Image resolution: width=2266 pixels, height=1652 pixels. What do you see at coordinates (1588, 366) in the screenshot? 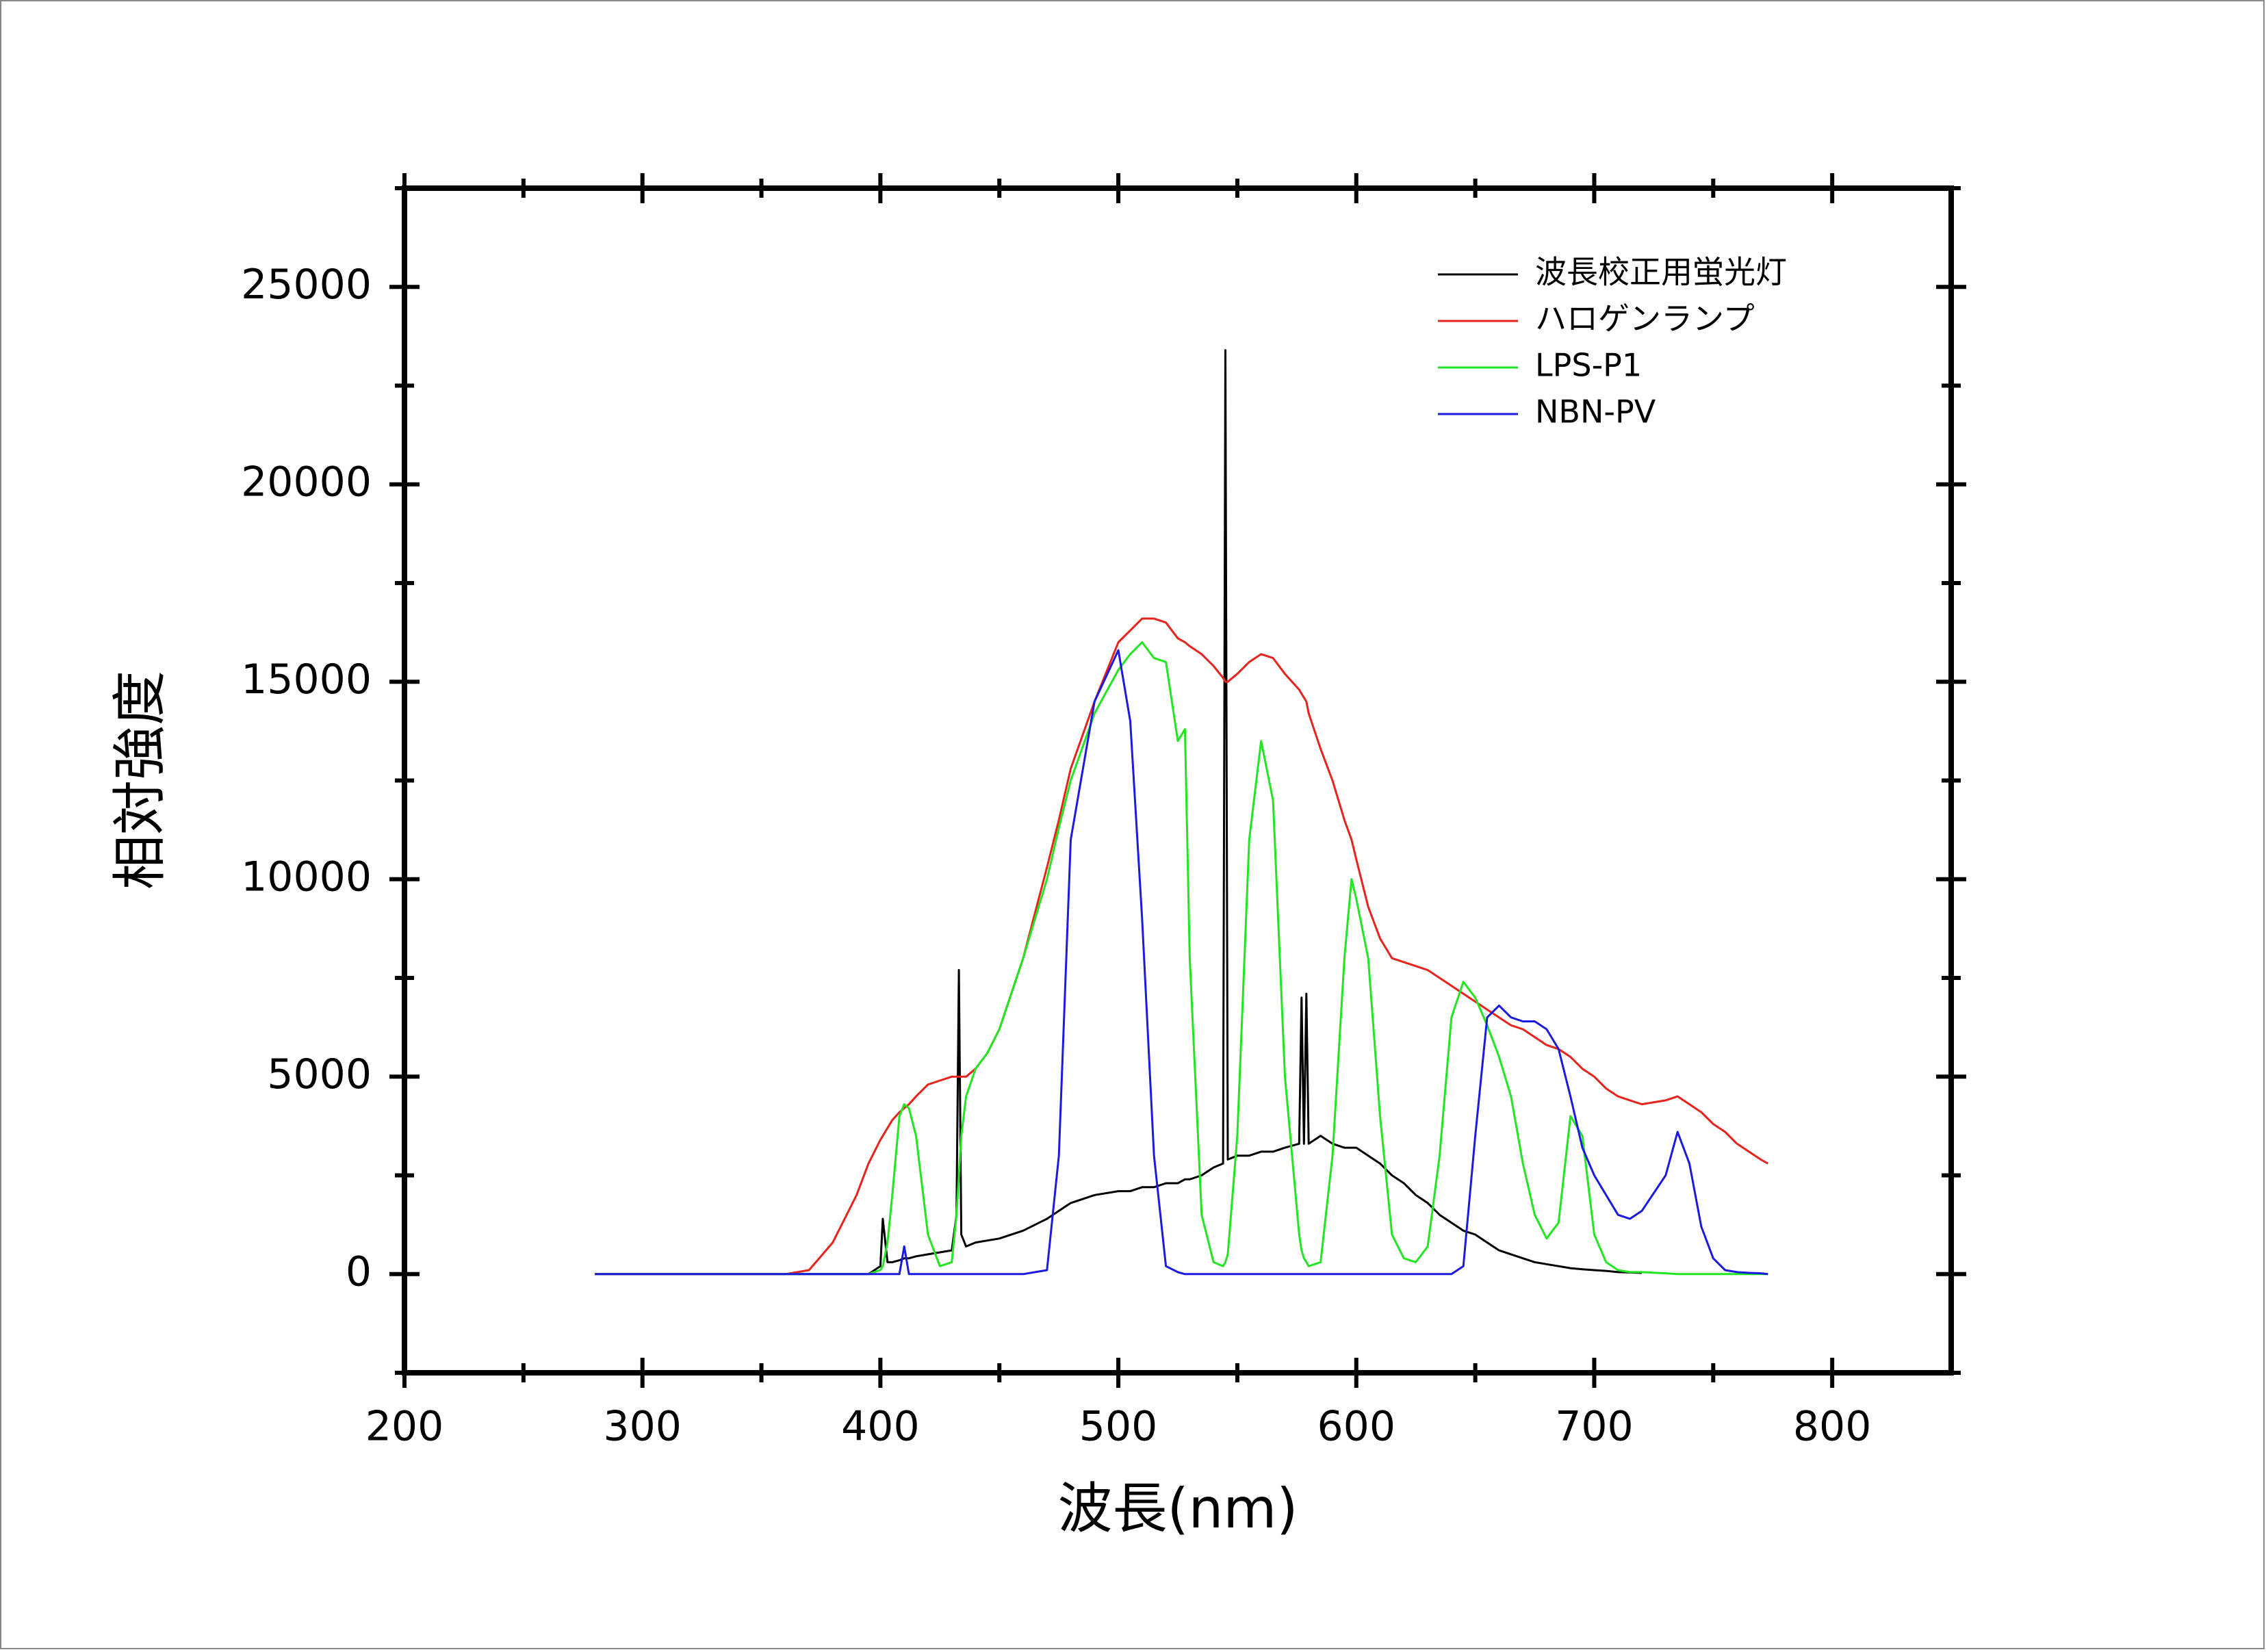
I see `legend-label: LPS-P1` at bounding box center [1588, 366].